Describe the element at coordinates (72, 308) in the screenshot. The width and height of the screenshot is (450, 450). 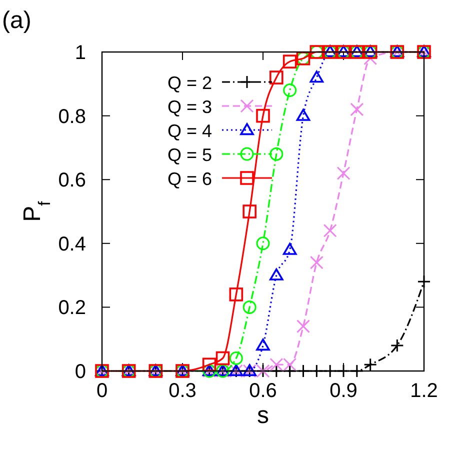
I see `y-tick-label: 0.2` at that location.